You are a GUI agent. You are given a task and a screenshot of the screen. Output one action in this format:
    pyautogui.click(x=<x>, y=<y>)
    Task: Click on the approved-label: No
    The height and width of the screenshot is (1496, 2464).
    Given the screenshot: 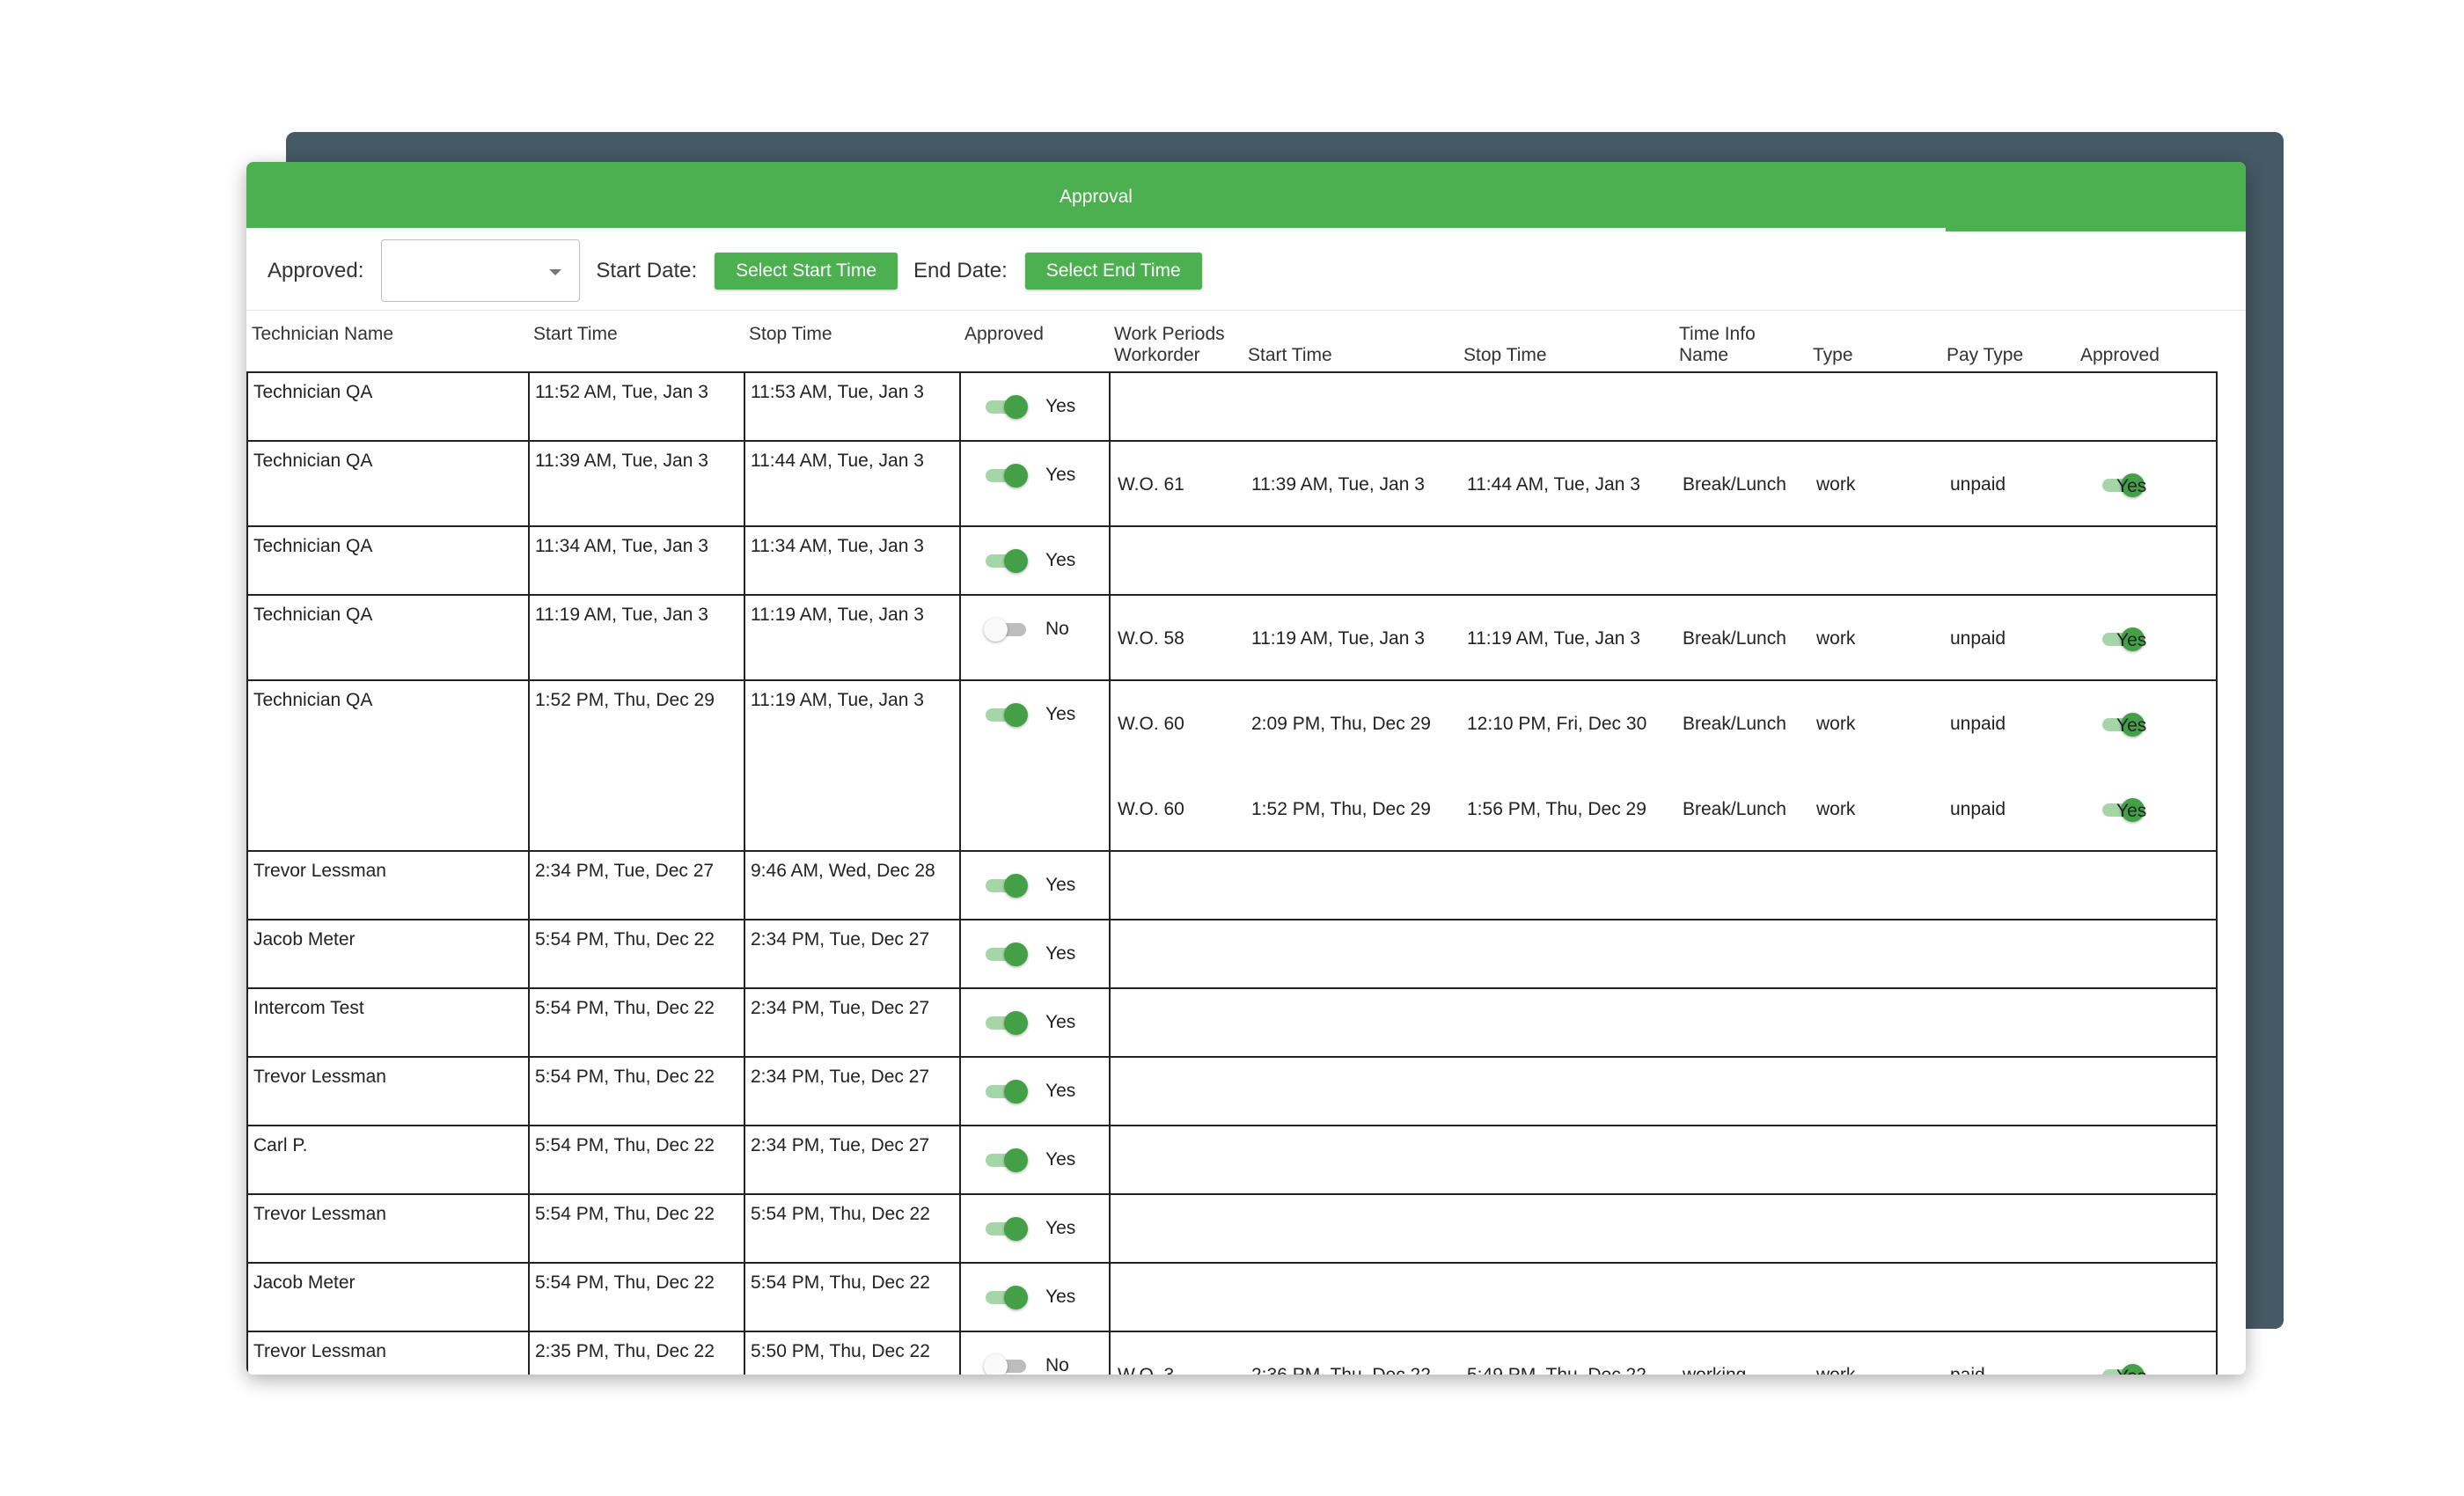 What is the action you would take?
    pyautogui.click(x=1057, y=1365)
    